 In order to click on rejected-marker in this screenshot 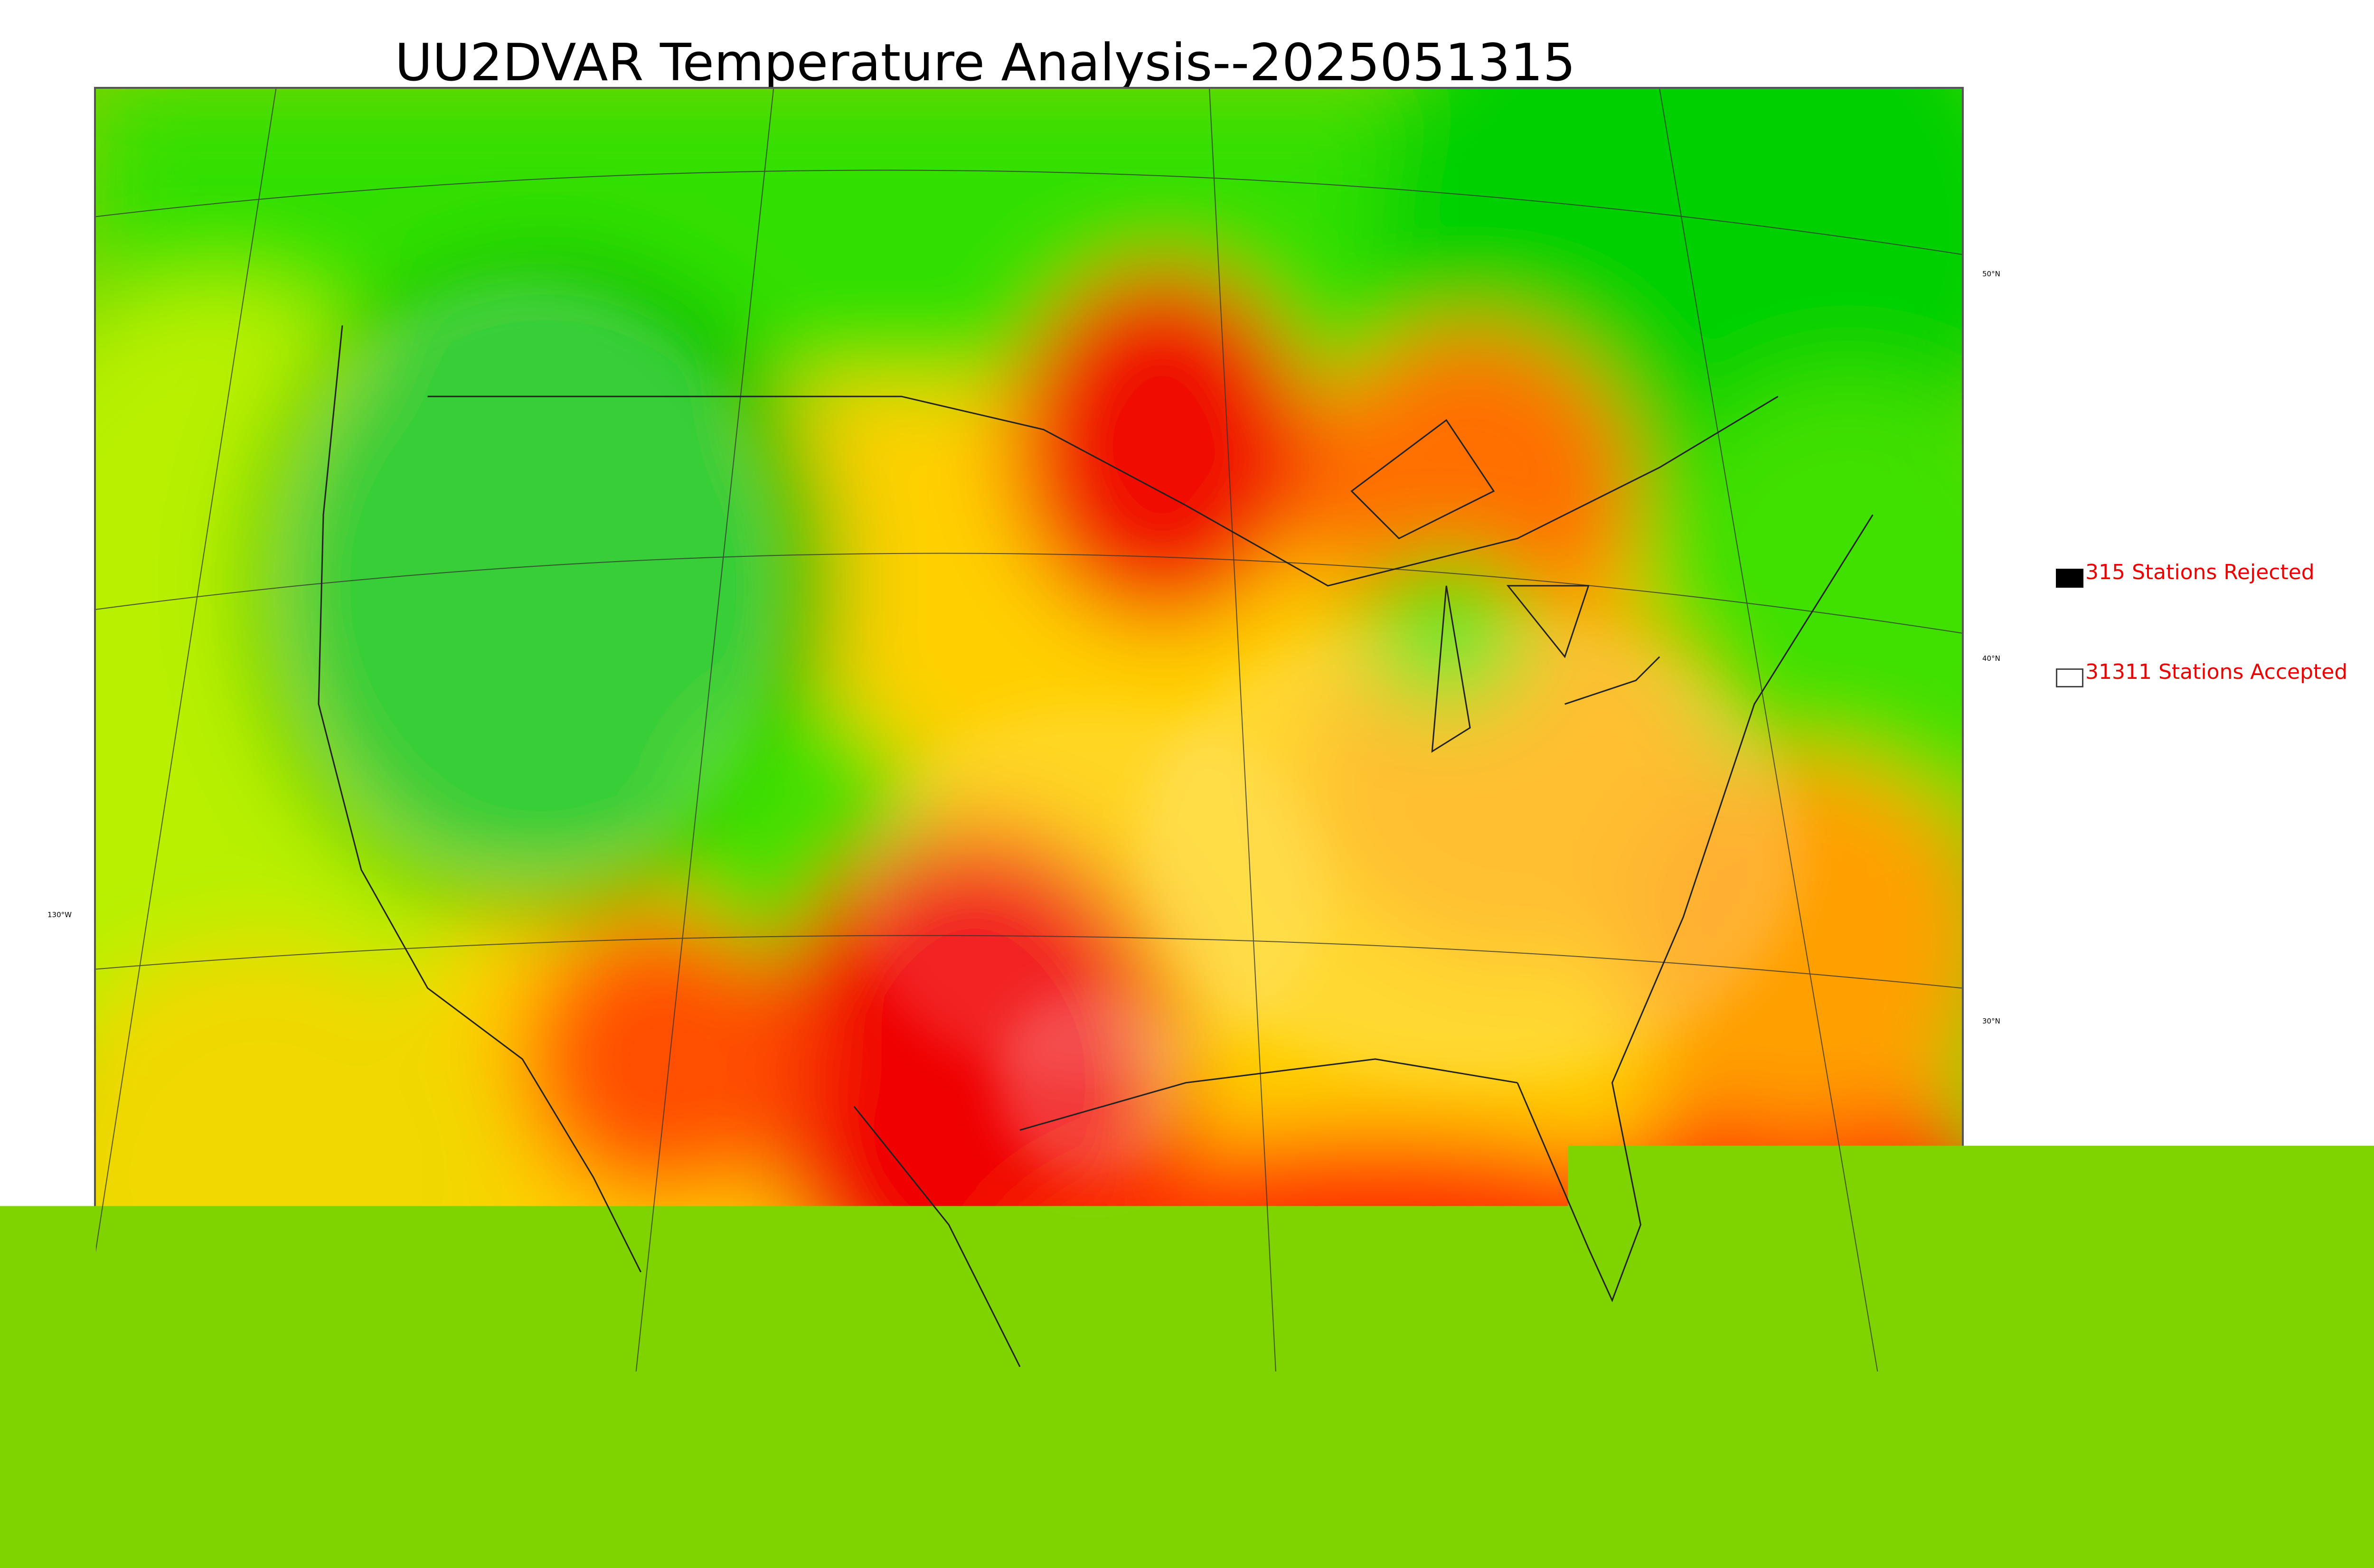, I will do `click(2069, 578)`.